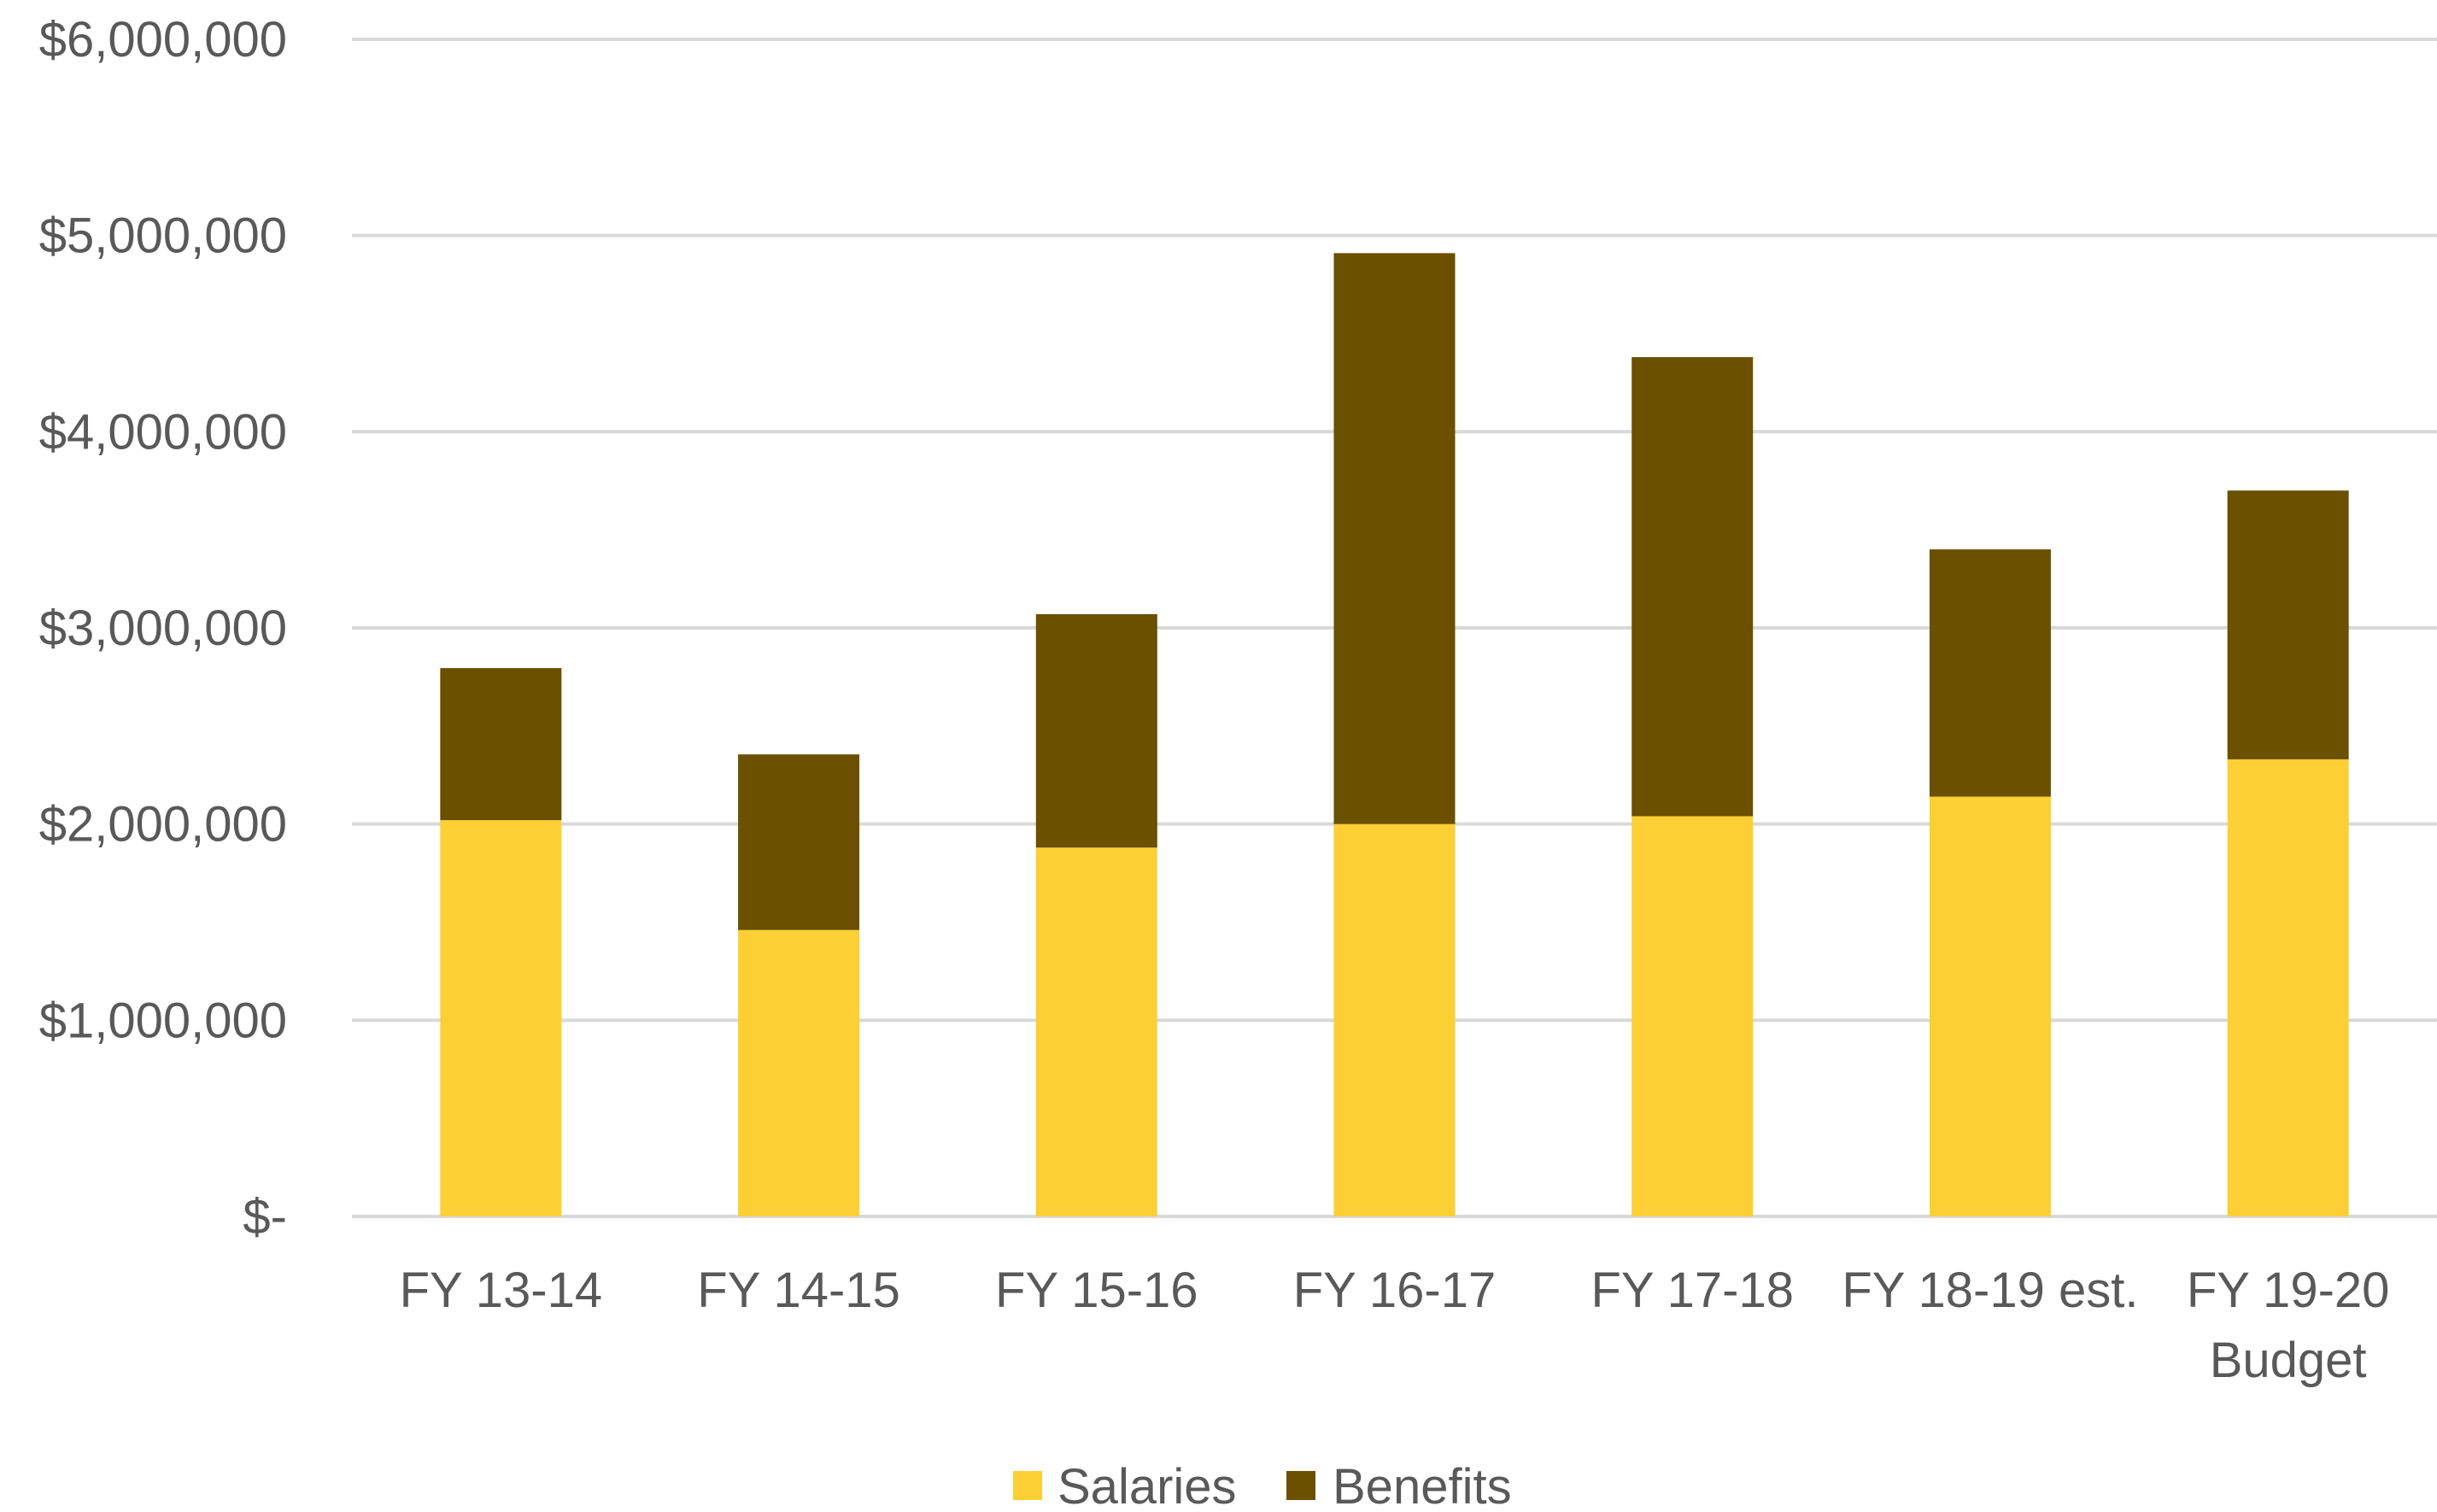 The height and width of the screenshot is (1512, 2437). Describe the element at coordinates (163, 39) in the screenshot. I see `y-tick-label: $6,000,000` at that location.